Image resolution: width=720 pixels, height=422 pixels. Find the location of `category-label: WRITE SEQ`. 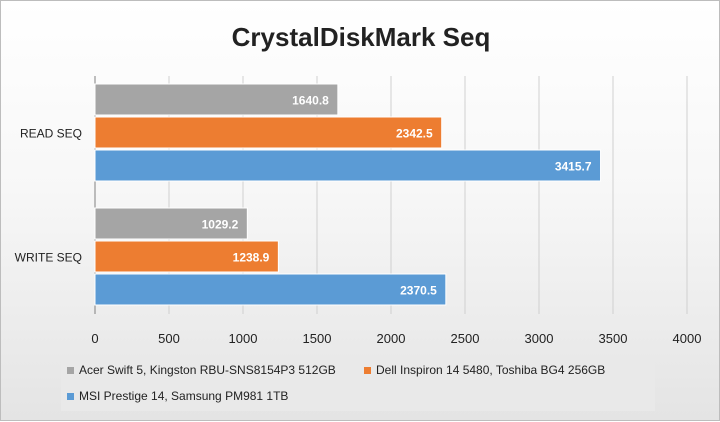

category-label: WRITE SEQ is located at coordinates (48, 258).